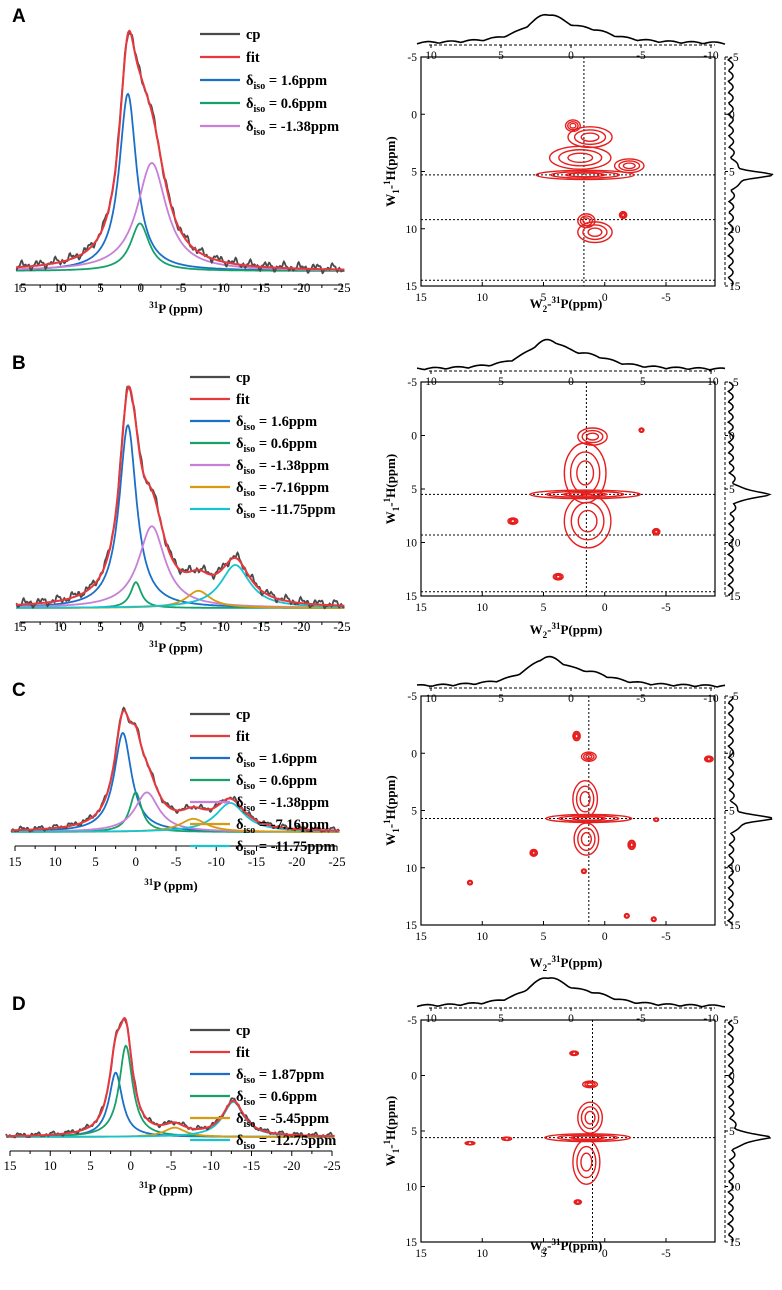 The height and width of the screenshot is (1290, 782). Describe the element at coordinates (19, 1004) in the screenshot. I see `panel-label: D` at that location.